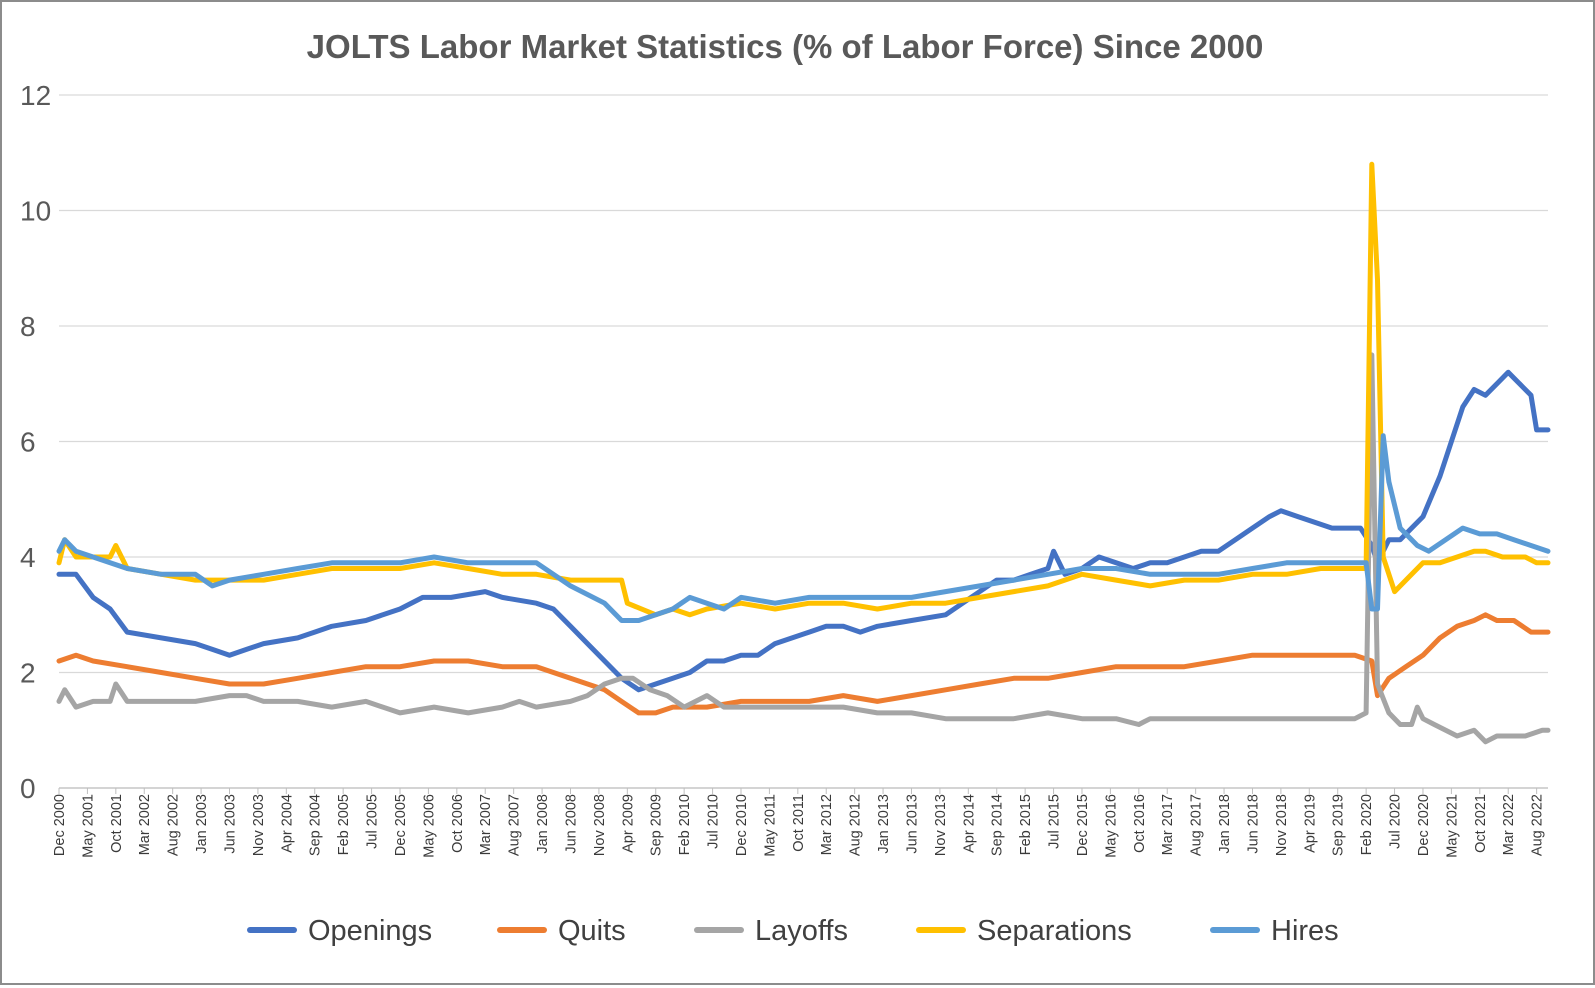 The image size is (1595, 988). Describe the element at coordinates (35, 211) in the screenshot. I see `y-tick-label: 10` at that location.